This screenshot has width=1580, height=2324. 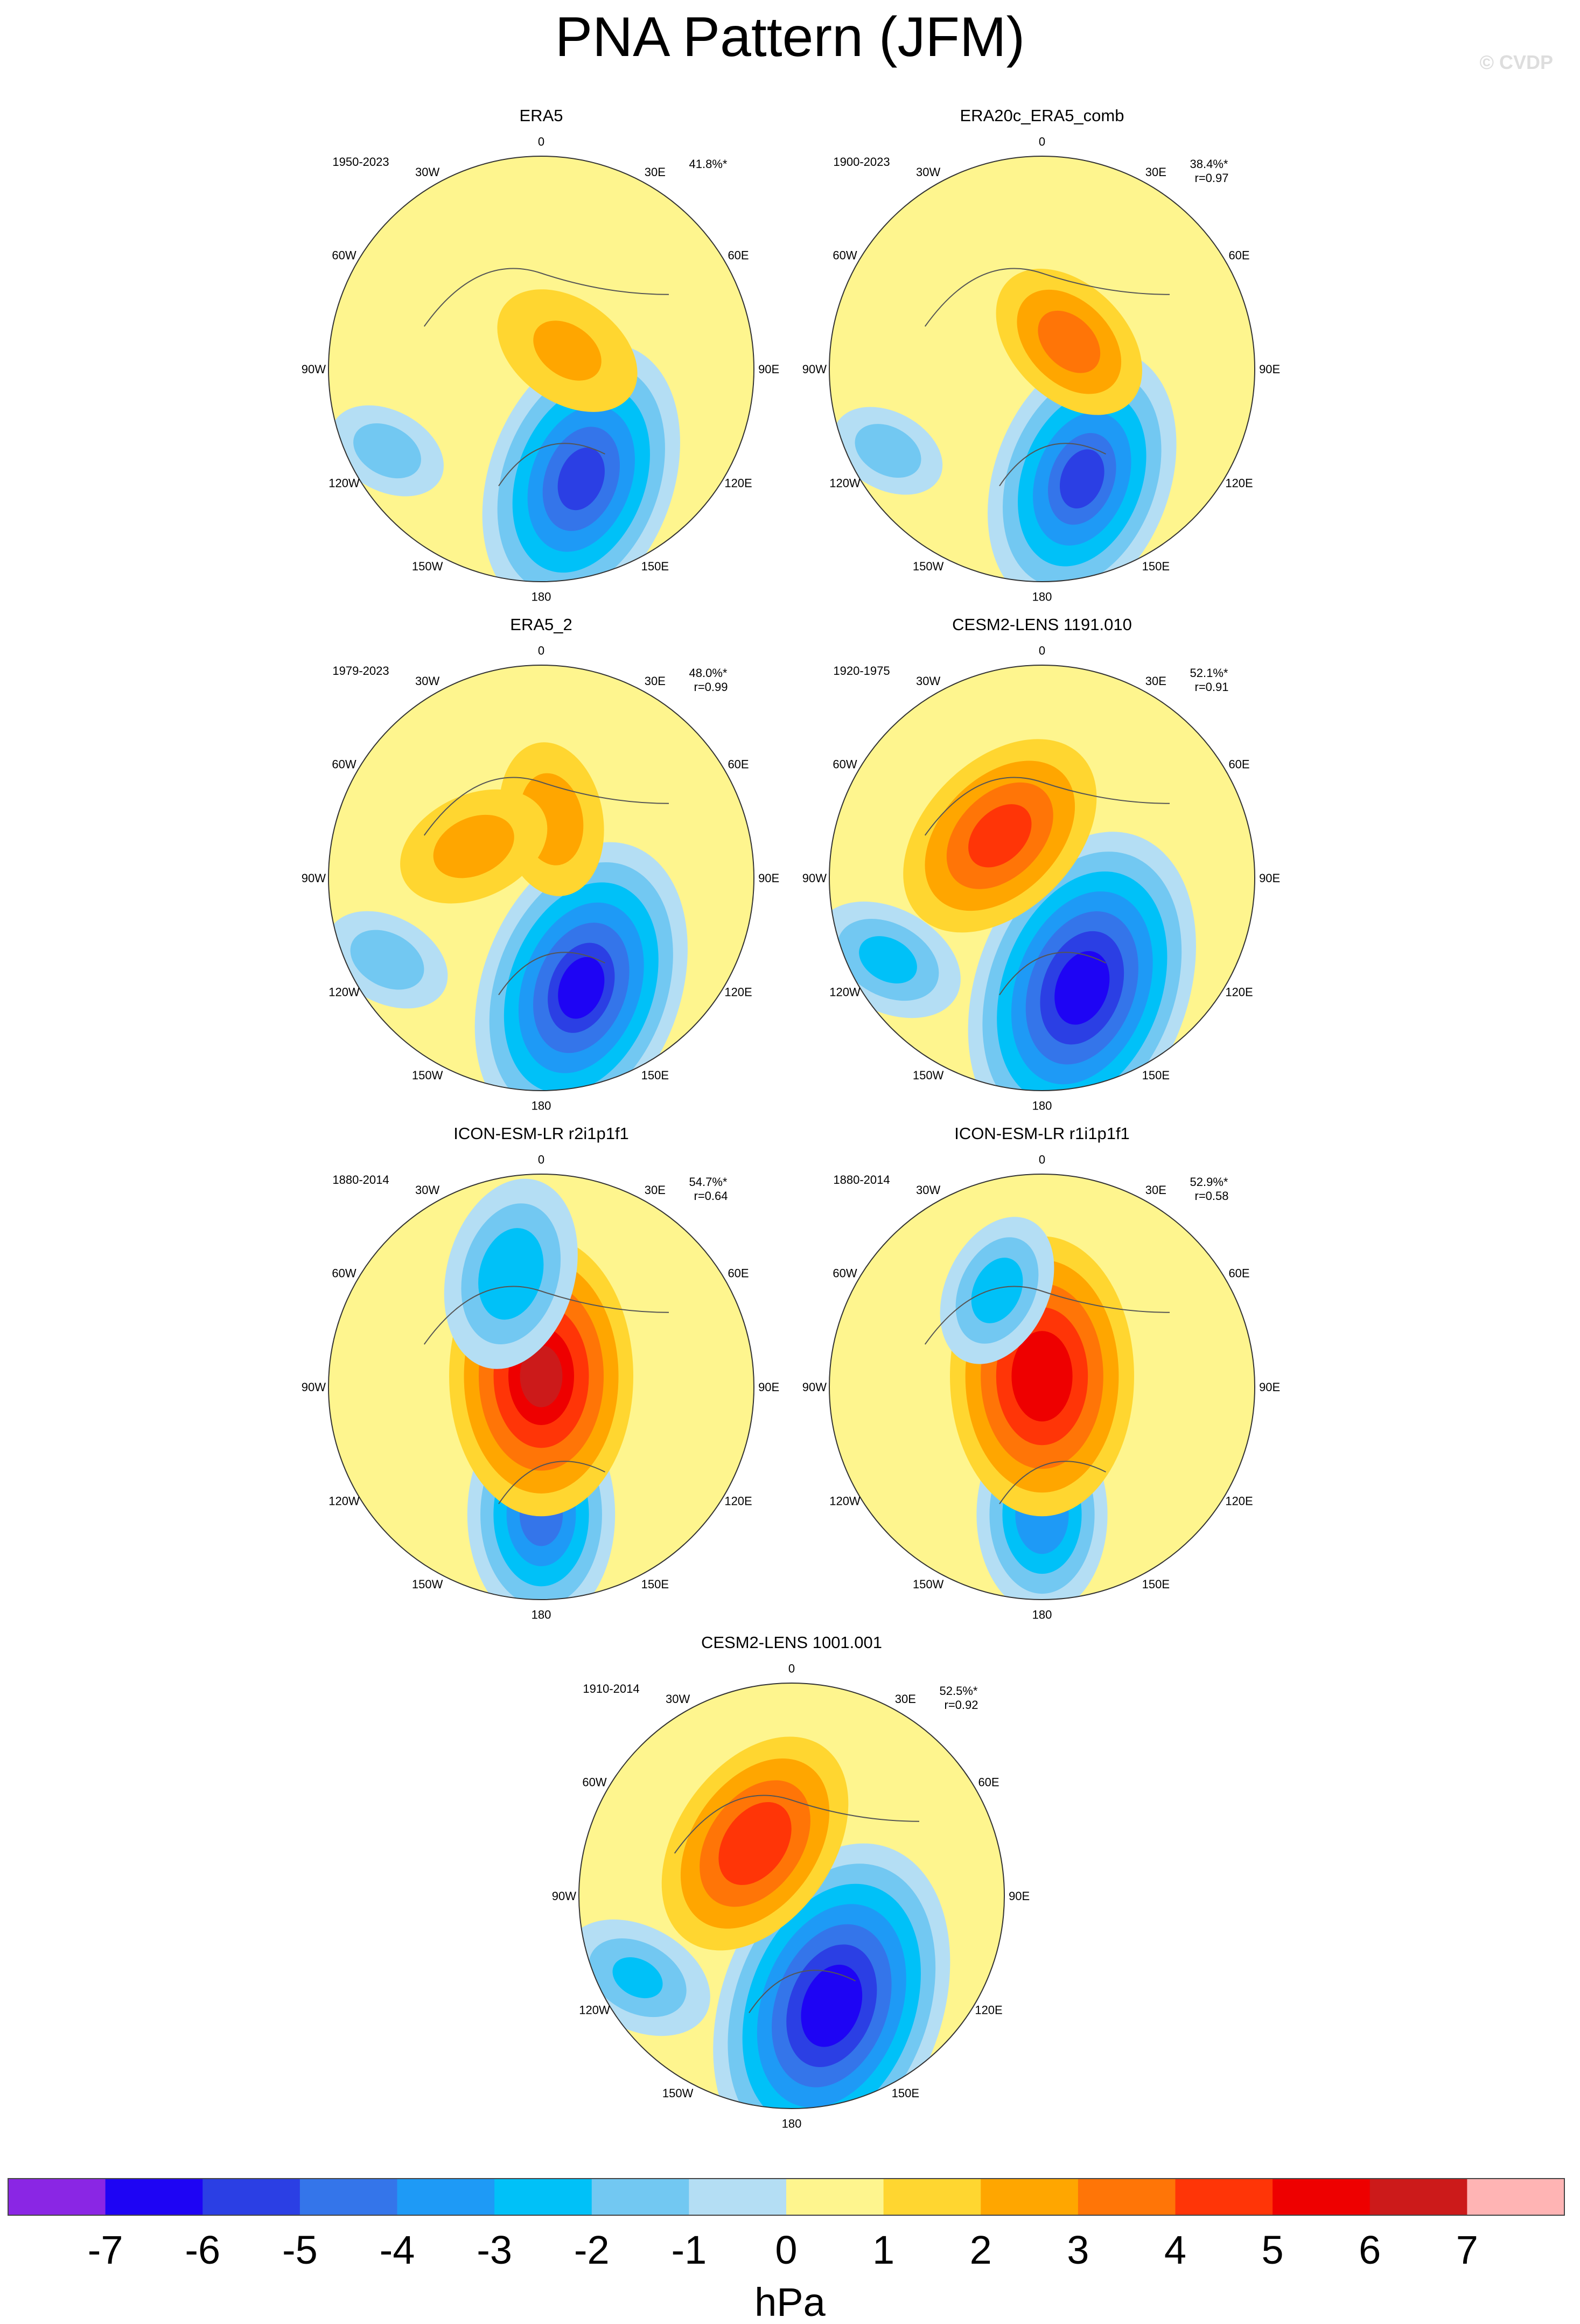 What do you see at coordinates (1078, 2250) in the screenshot?
I see `colorbar-tick-label: 3` at bounding box center [1078, 2250].